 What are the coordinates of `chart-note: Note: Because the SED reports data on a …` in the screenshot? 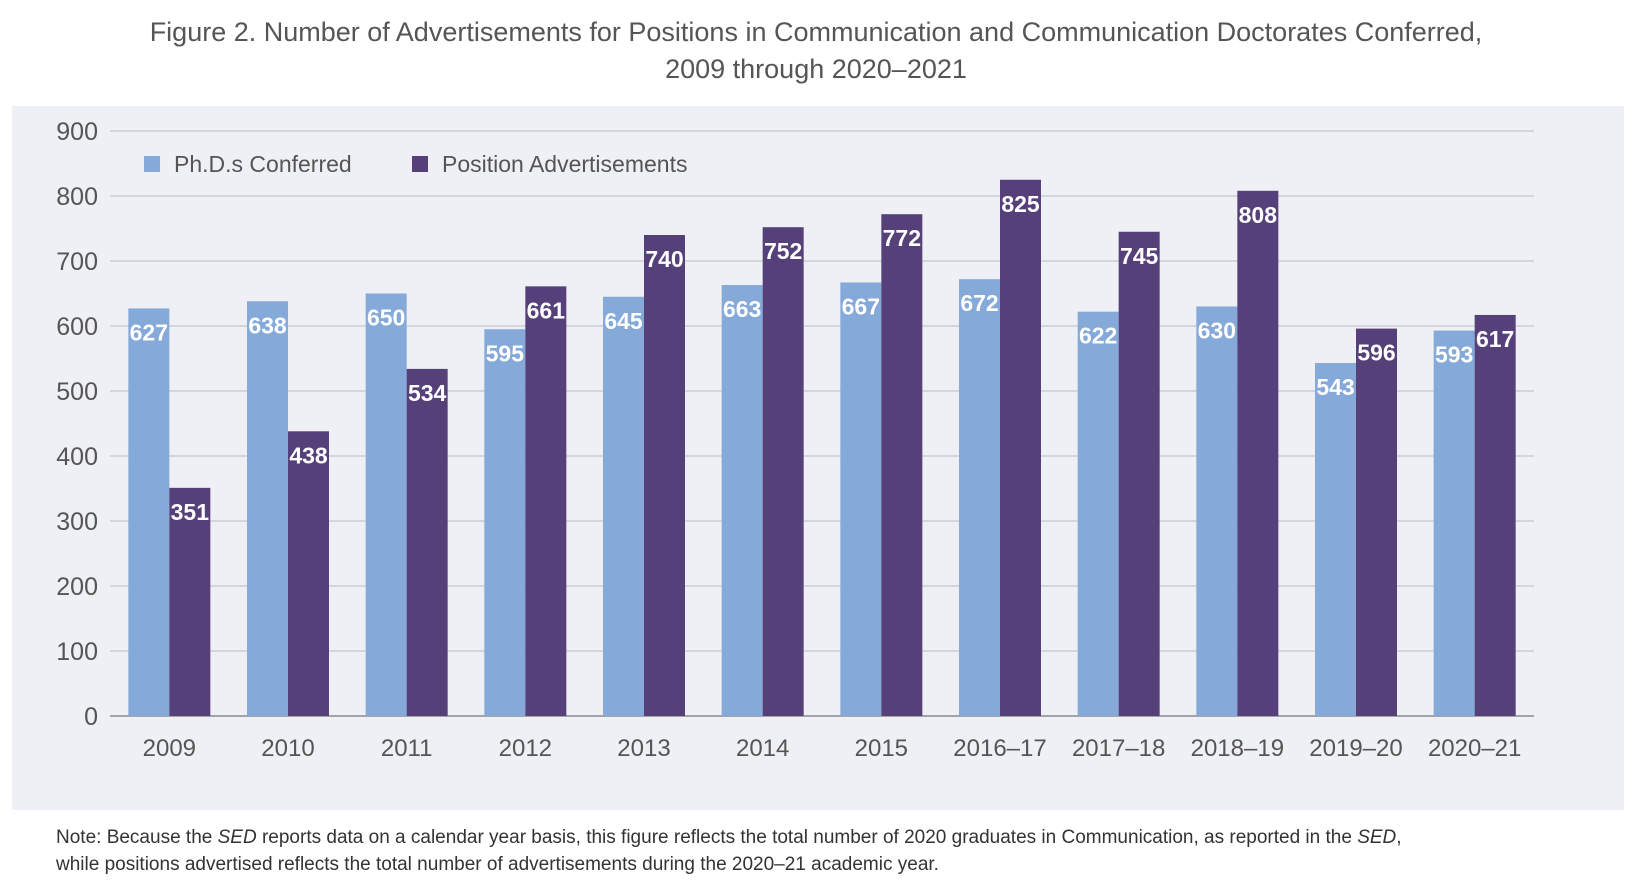 It's located at (836, 851).